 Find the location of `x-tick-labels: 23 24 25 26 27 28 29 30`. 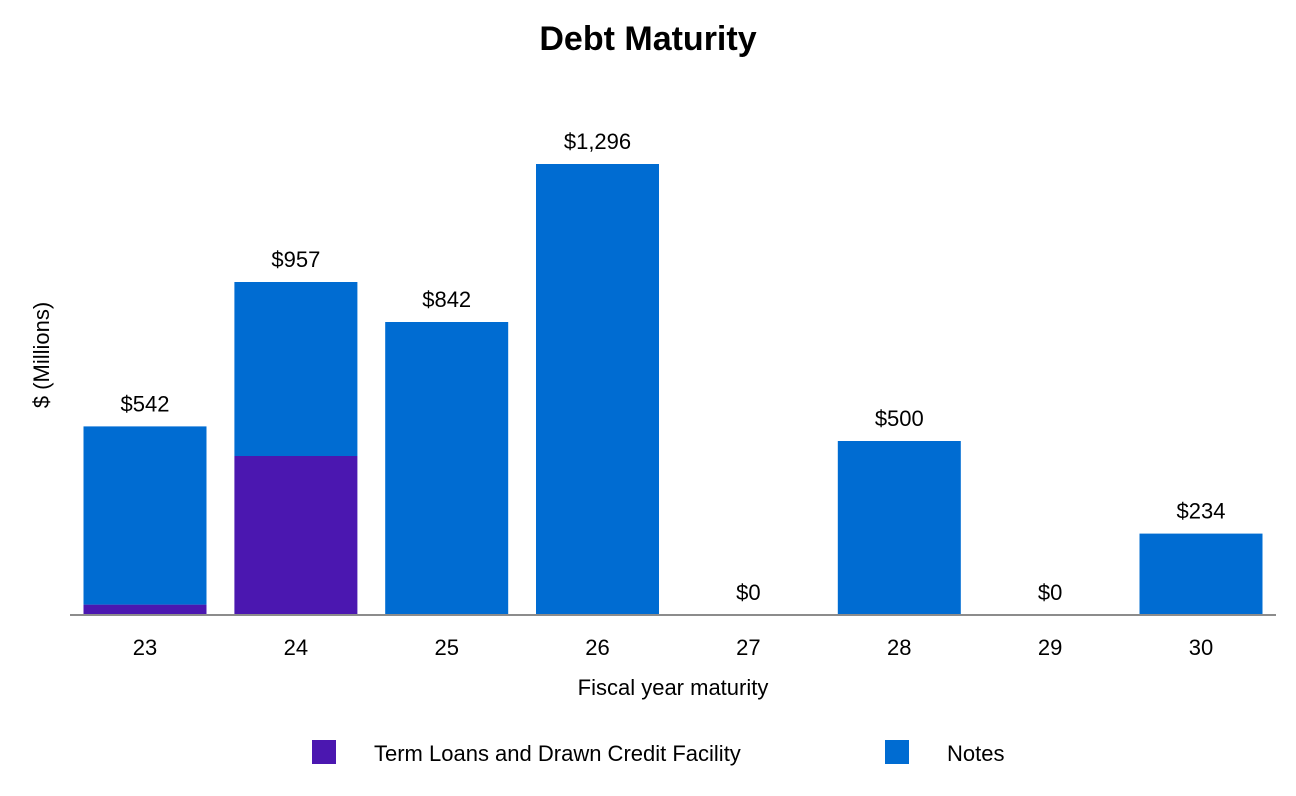

x-tick-labels: 23 24 25 26 27 28 29 30 is located at coordinates (673, 647).